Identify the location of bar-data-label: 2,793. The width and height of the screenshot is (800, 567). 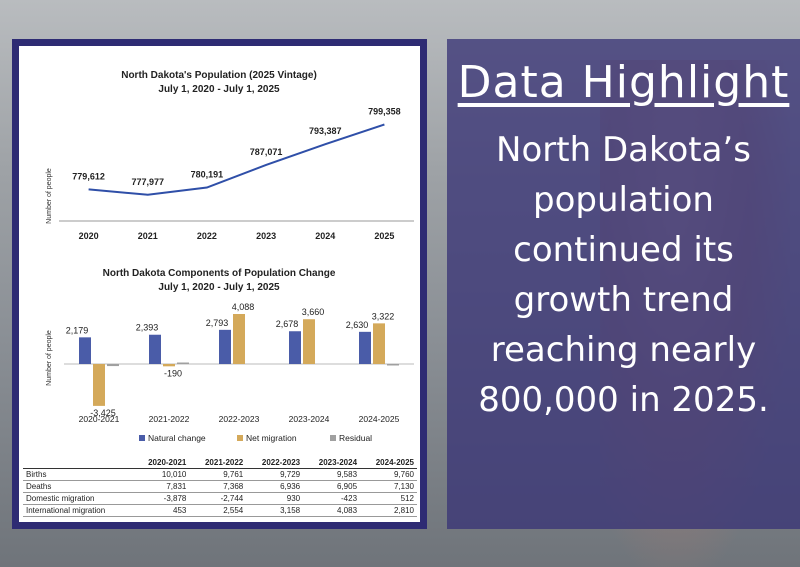
(217, 323).